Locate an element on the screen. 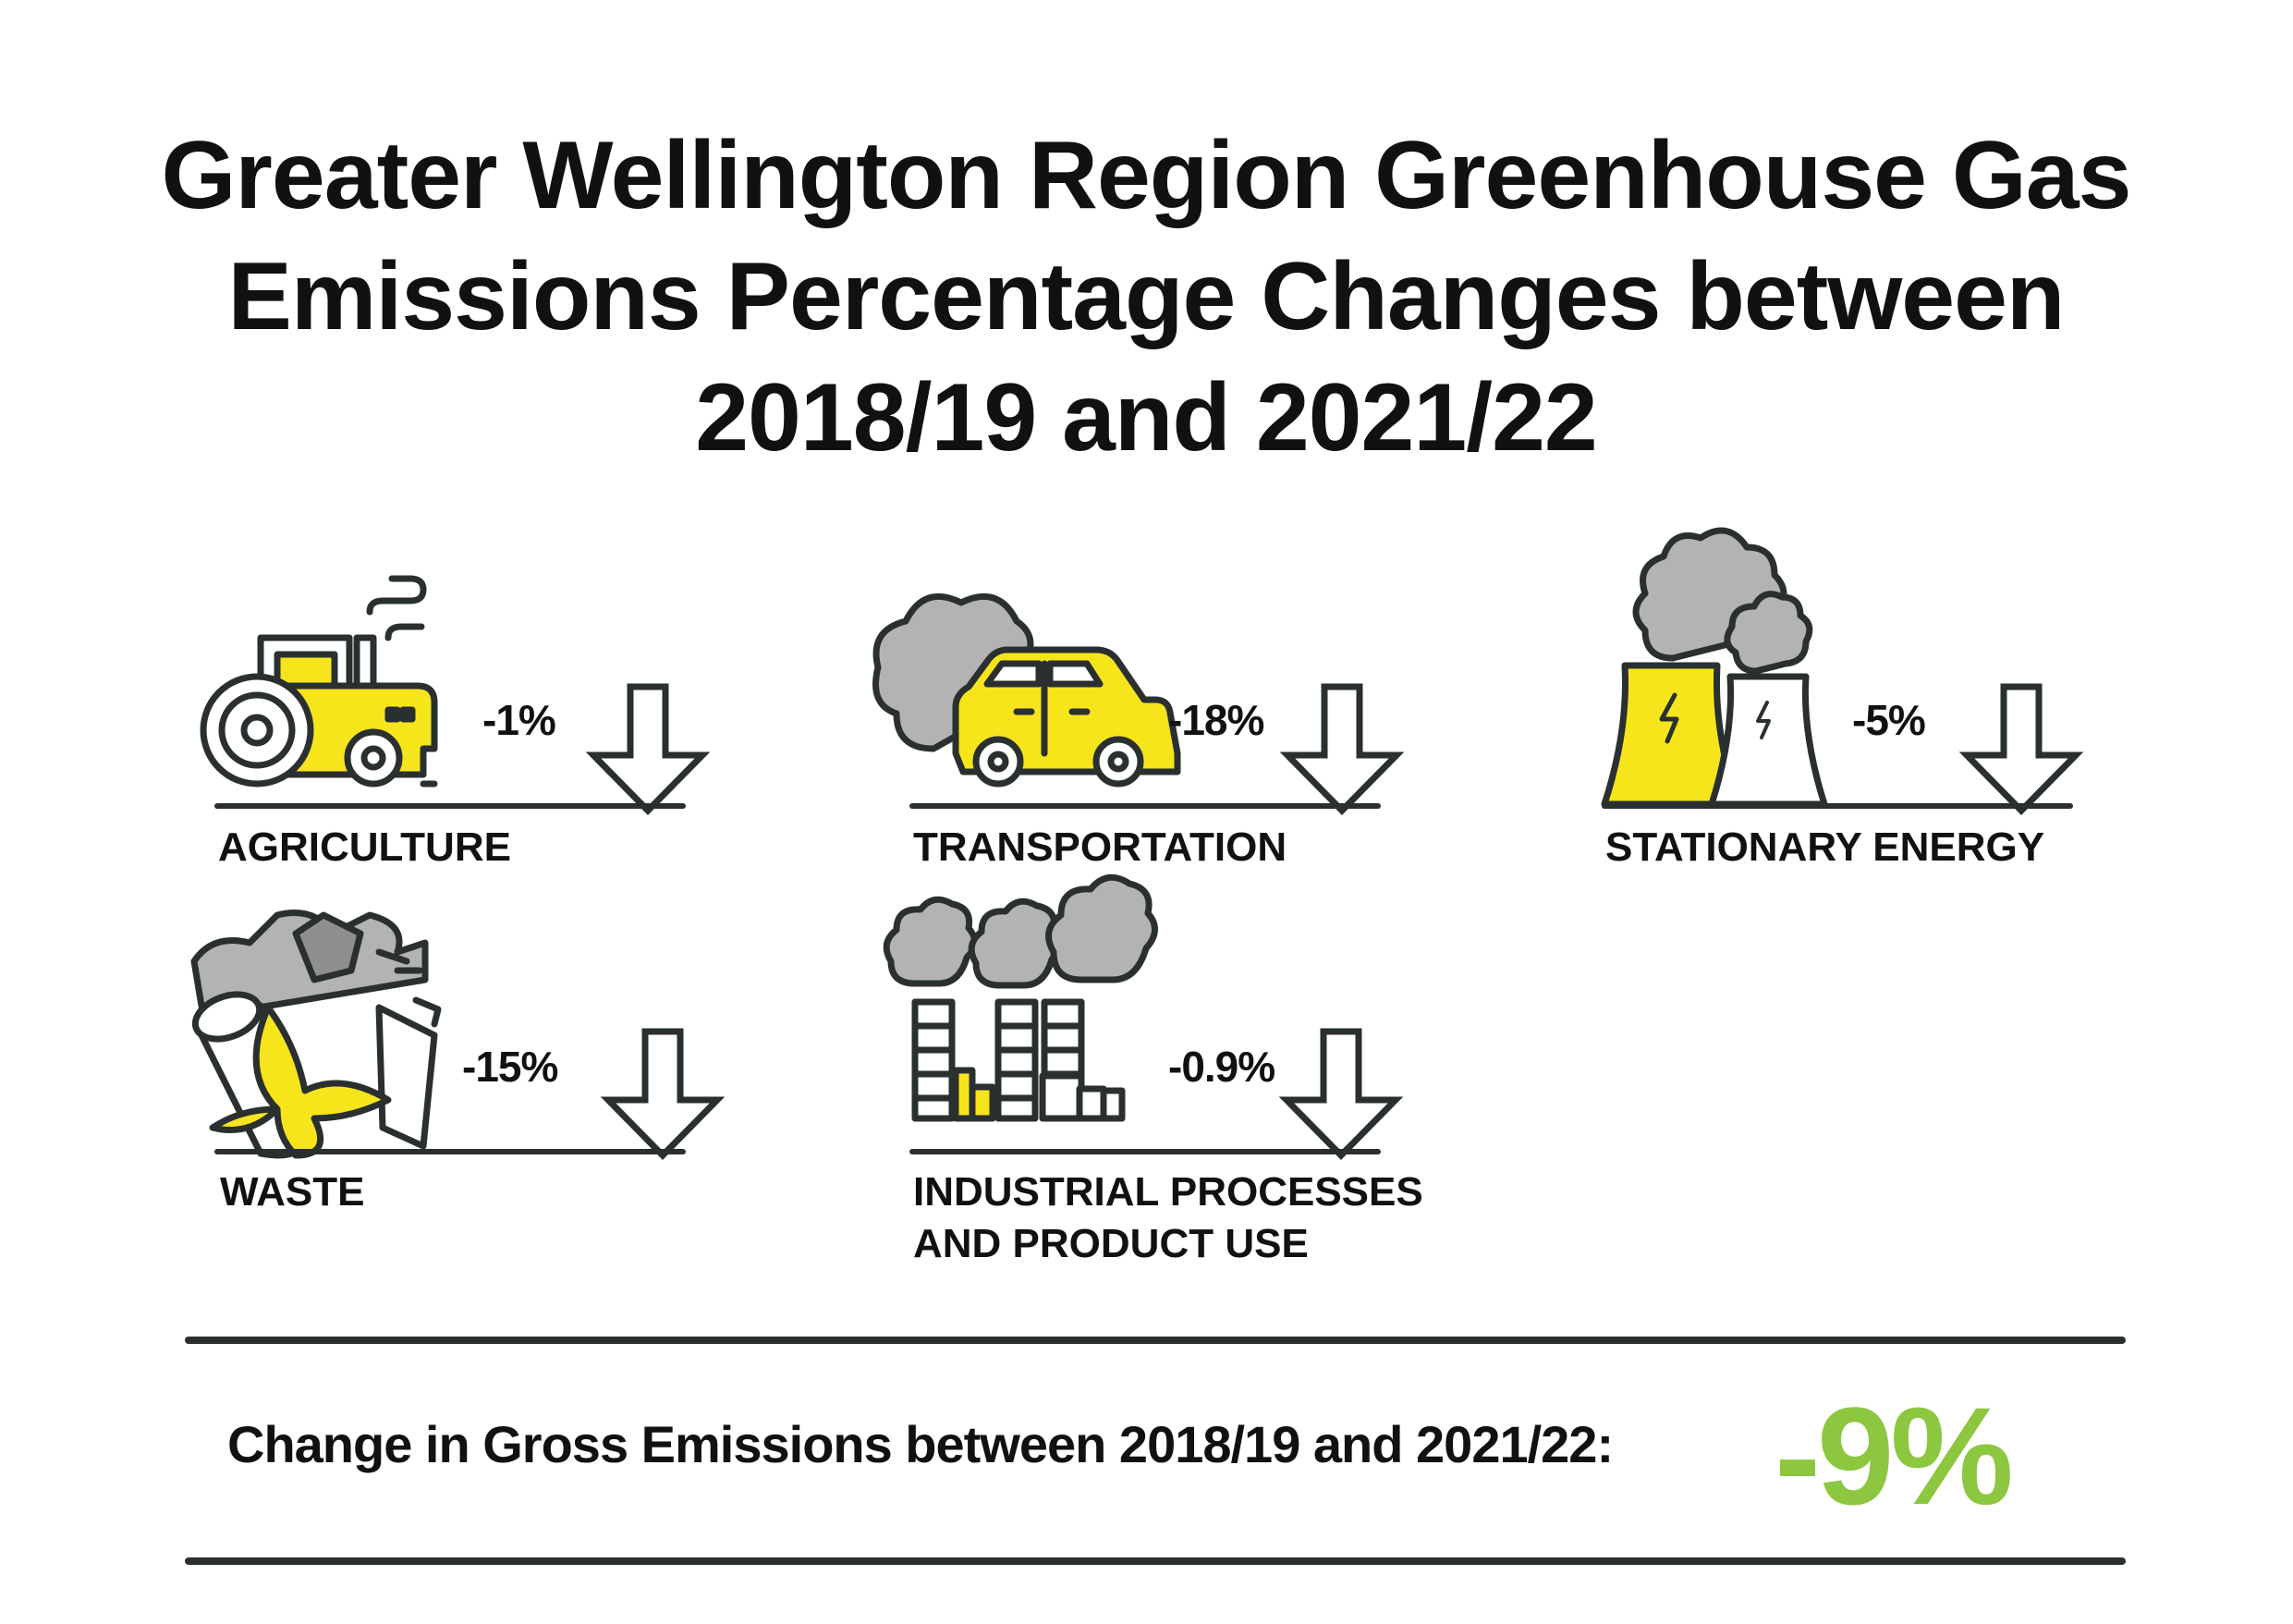 This screenshot has width=2293, height=1624. summary-value: -9% is located at coordinates (1894, 1455).